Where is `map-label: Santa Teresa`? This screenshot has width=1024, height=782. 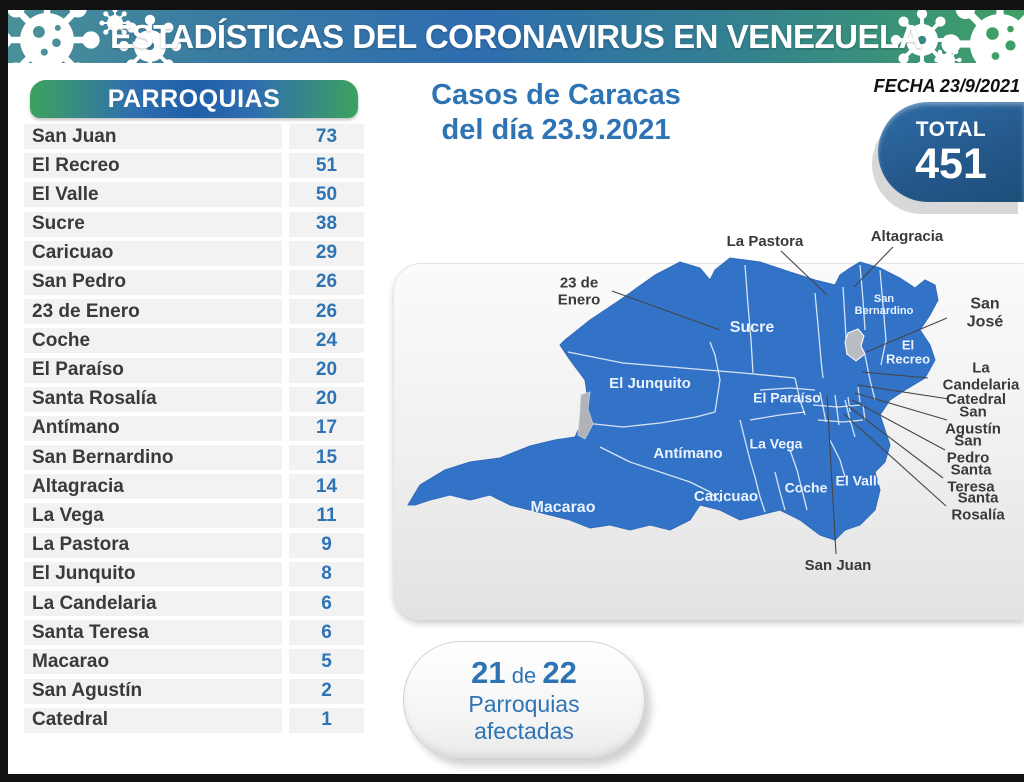
map-label: Santa Teresa is located at coordinates (971, 478).